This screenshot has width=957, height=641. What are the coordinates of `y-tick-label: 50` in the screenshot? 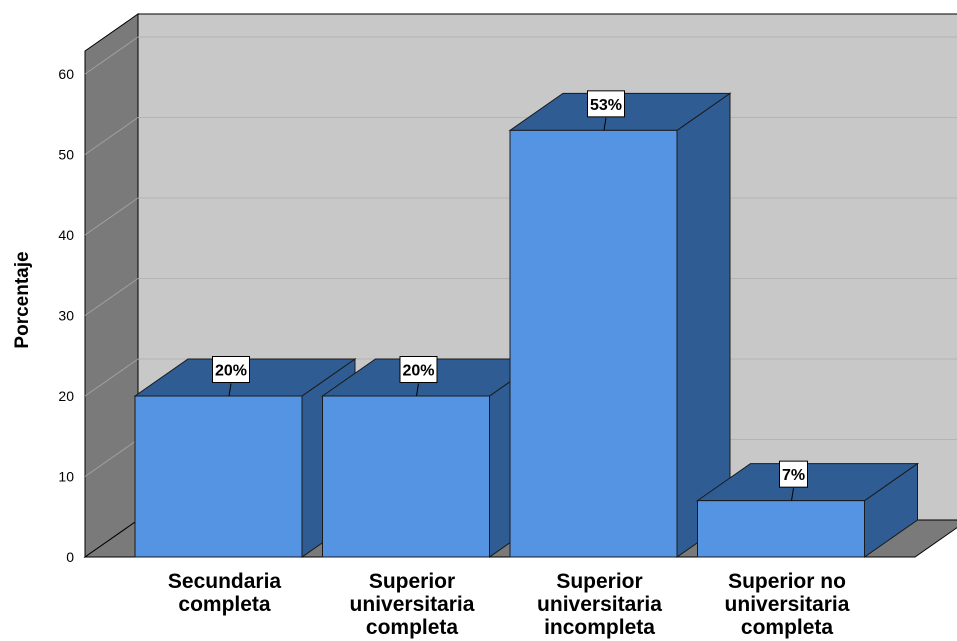 It's located at (66, 155).